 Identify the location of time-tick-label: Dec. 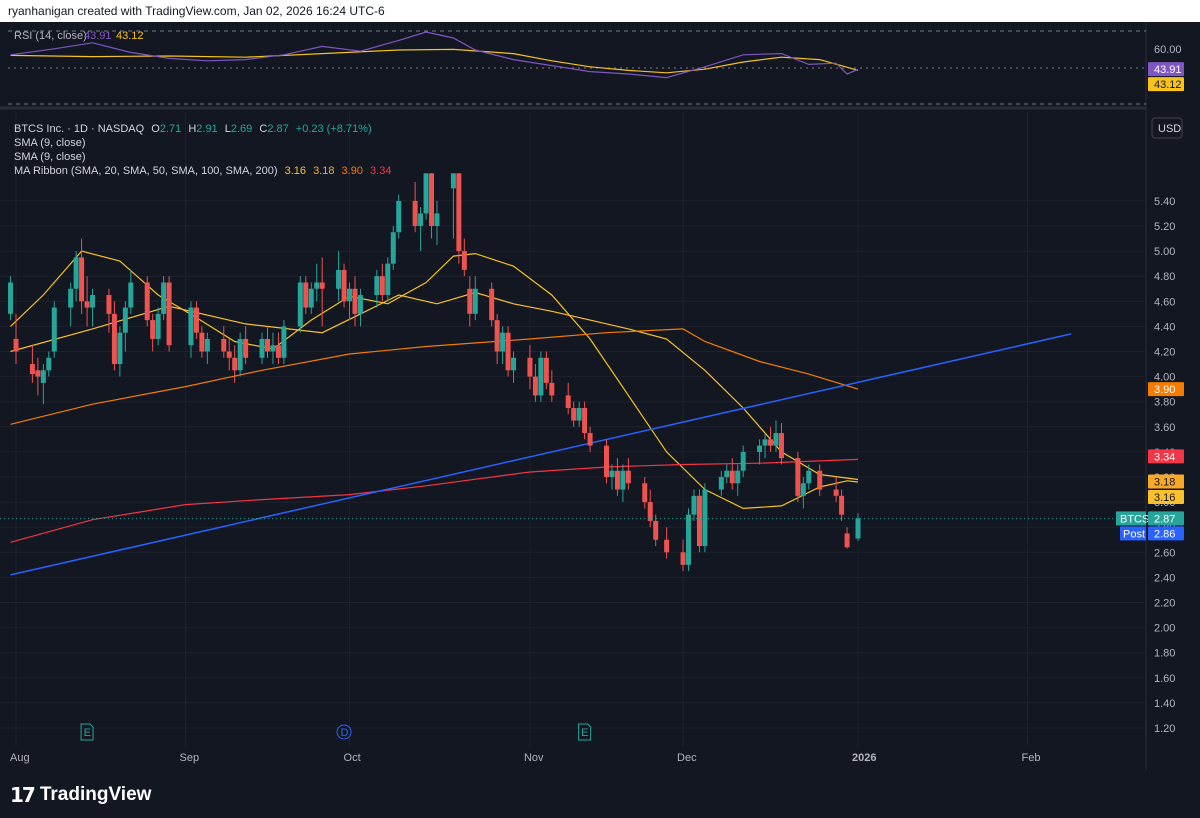
(687, 758).